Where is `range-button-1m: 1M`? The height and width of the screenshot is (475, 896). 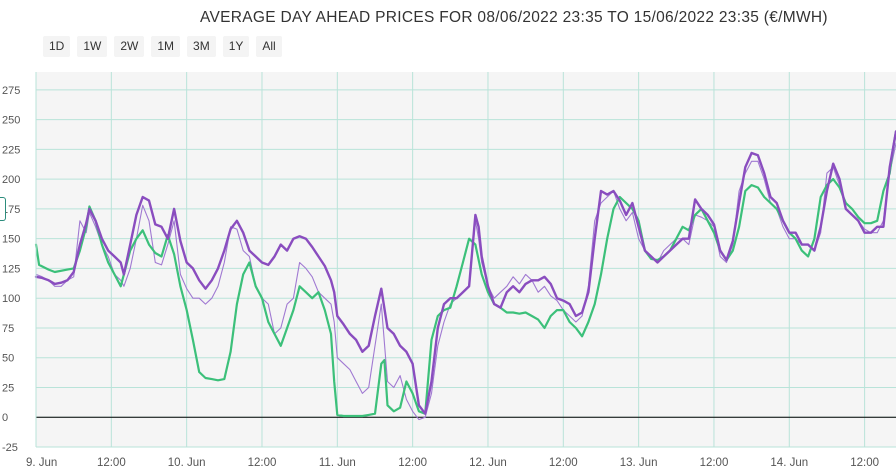 range-button-1m: 1M is located at coordinates (166, 46).